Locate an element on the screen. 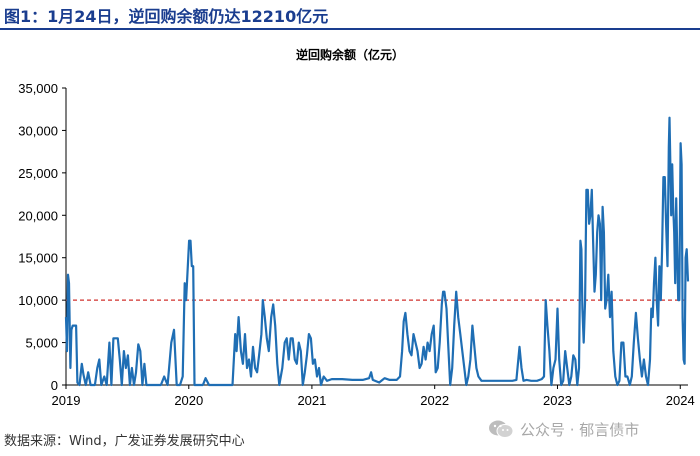 The height and width of the screenshot is (456, 700). watermark-text: 公众号 · 郁言债市 is located at coordinates (580, 429).